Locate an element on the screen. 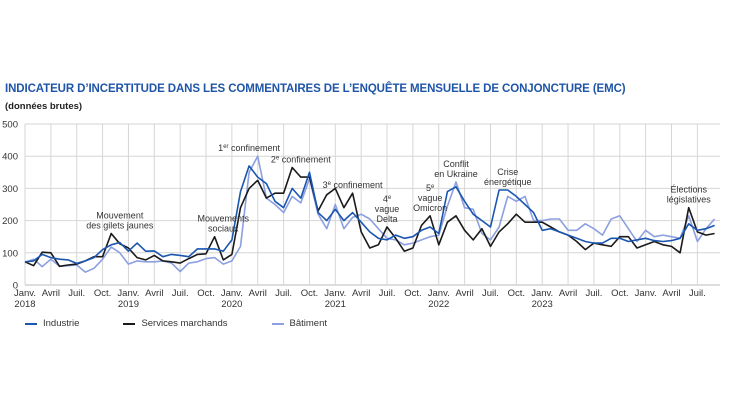  legend-item: Industrie is located at coordinates (52, 323).